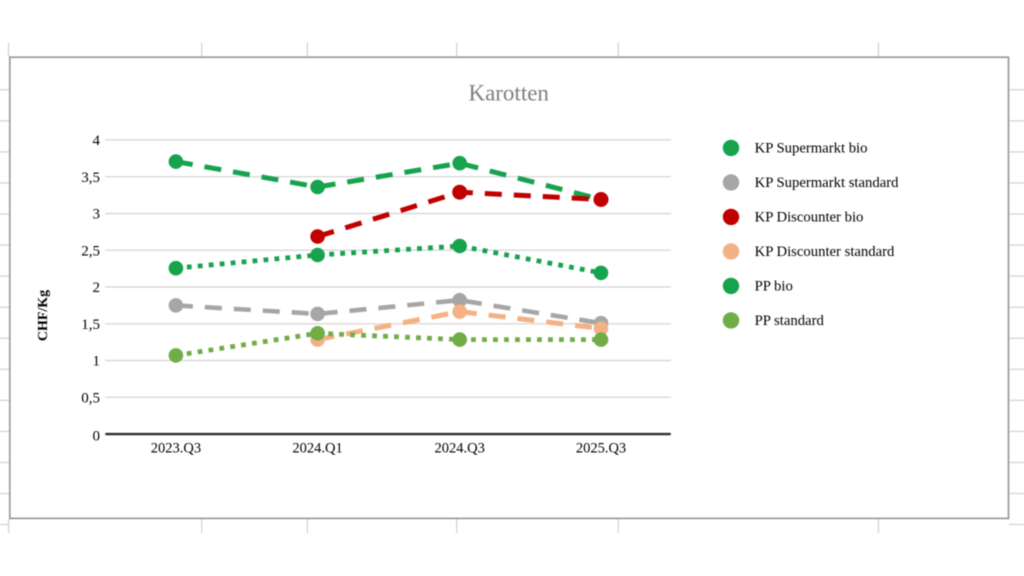 The width and height of the screenshot is (1024, 576). Describe the element at coordinates (97, 141) in the screenshot. I see `svg-text: 4` at that location.